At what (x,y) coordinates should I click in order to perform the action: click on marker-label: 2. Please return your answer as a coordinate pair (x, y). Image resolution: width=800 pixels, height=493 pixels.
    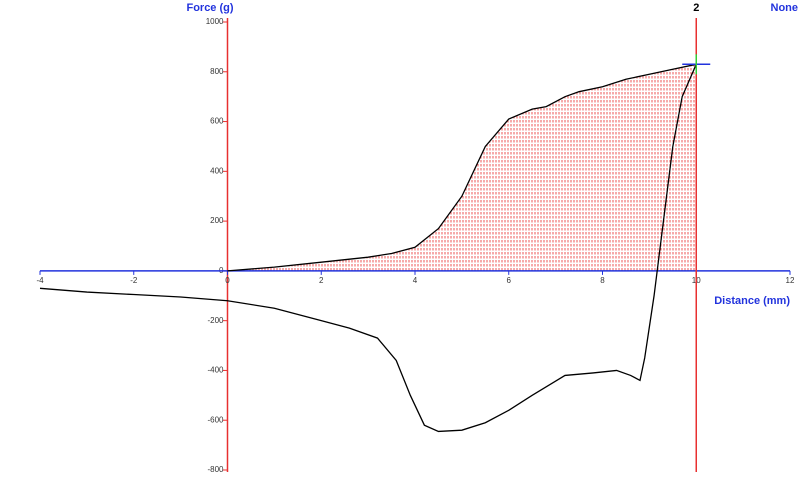
    Looking at the image, I should click on (696, 8).